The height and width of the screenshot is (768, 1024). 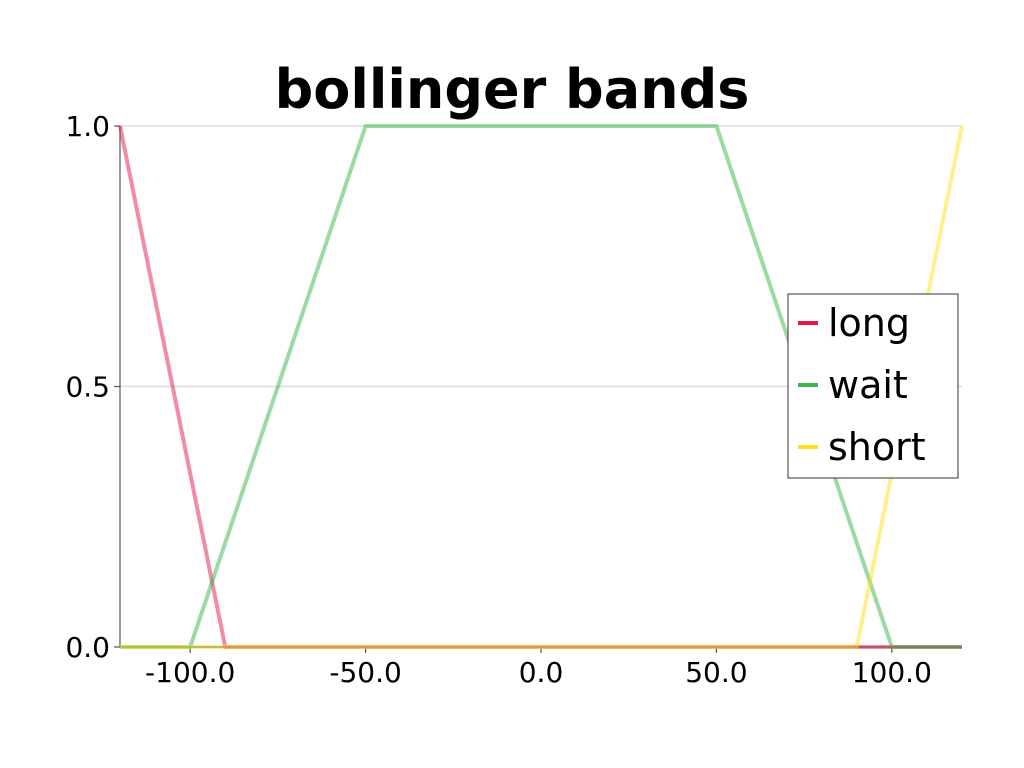 I want to click on legend-label-long: long, so click(x=869, y=323).